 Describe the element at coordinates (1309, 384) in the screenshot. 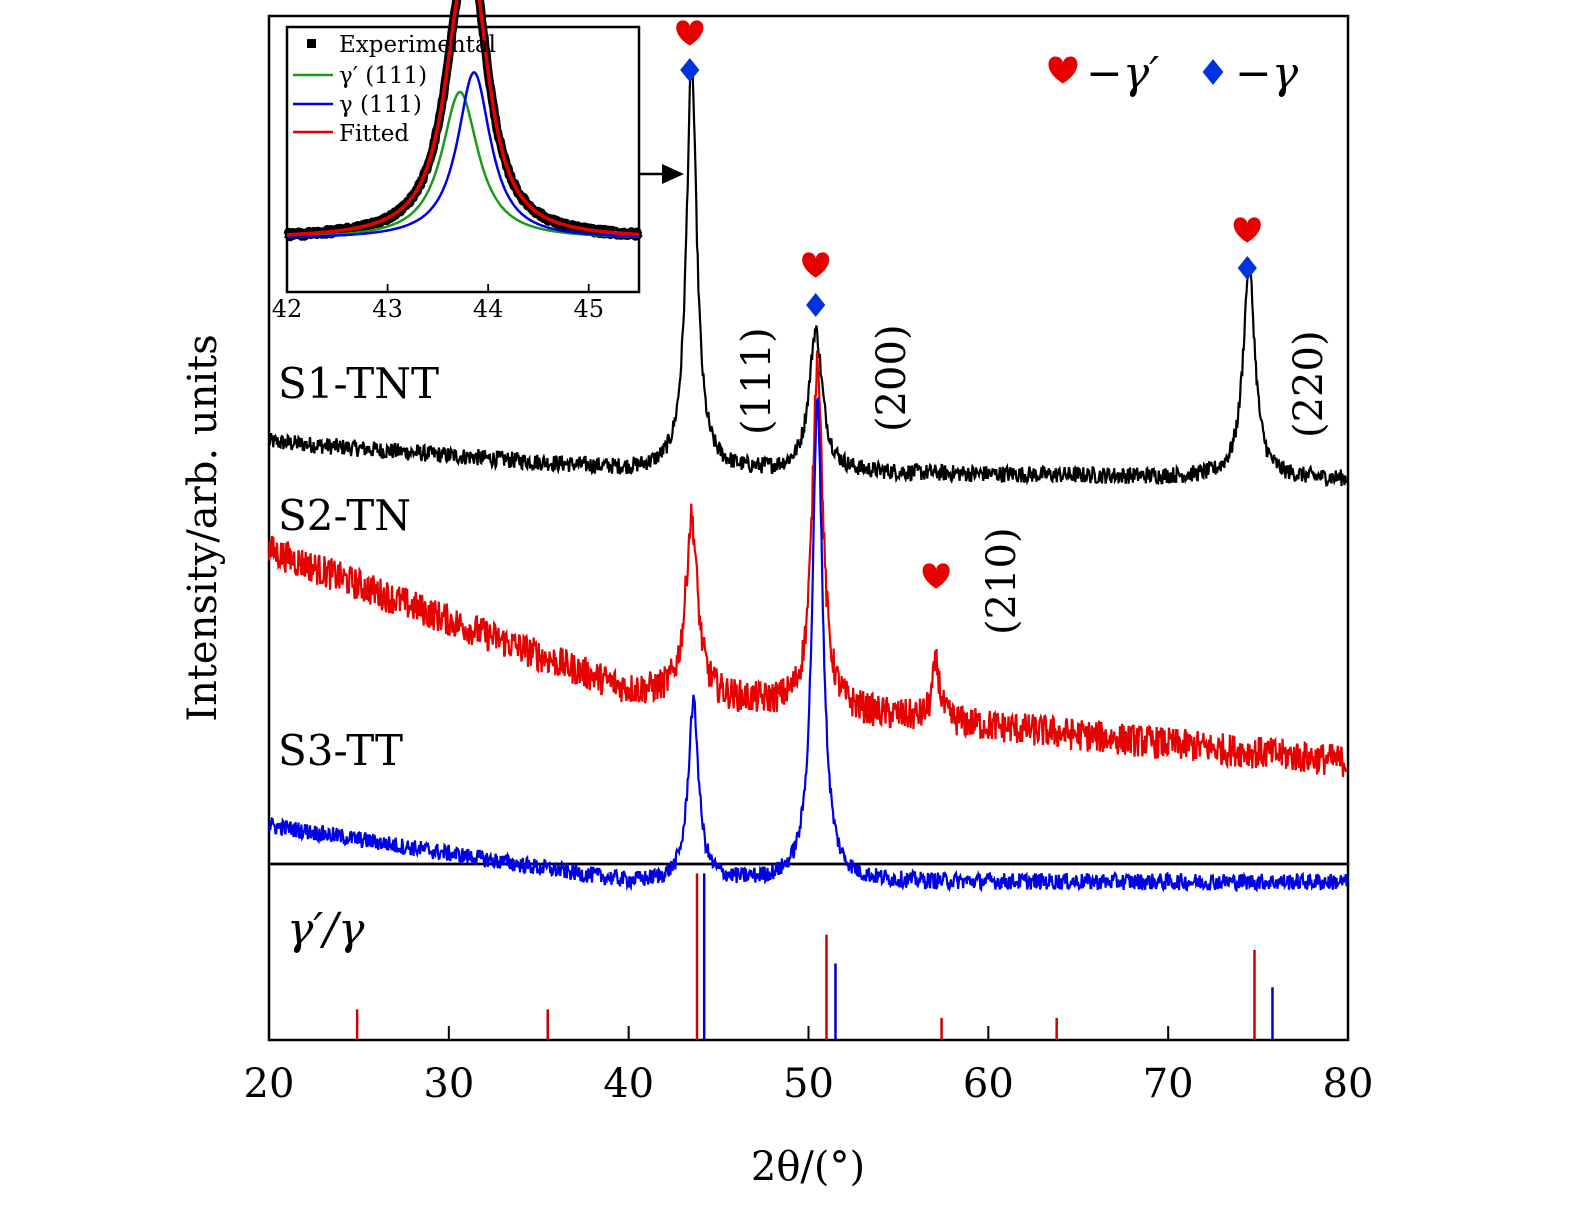

I see `hkl-label-220: (220)` at that location.